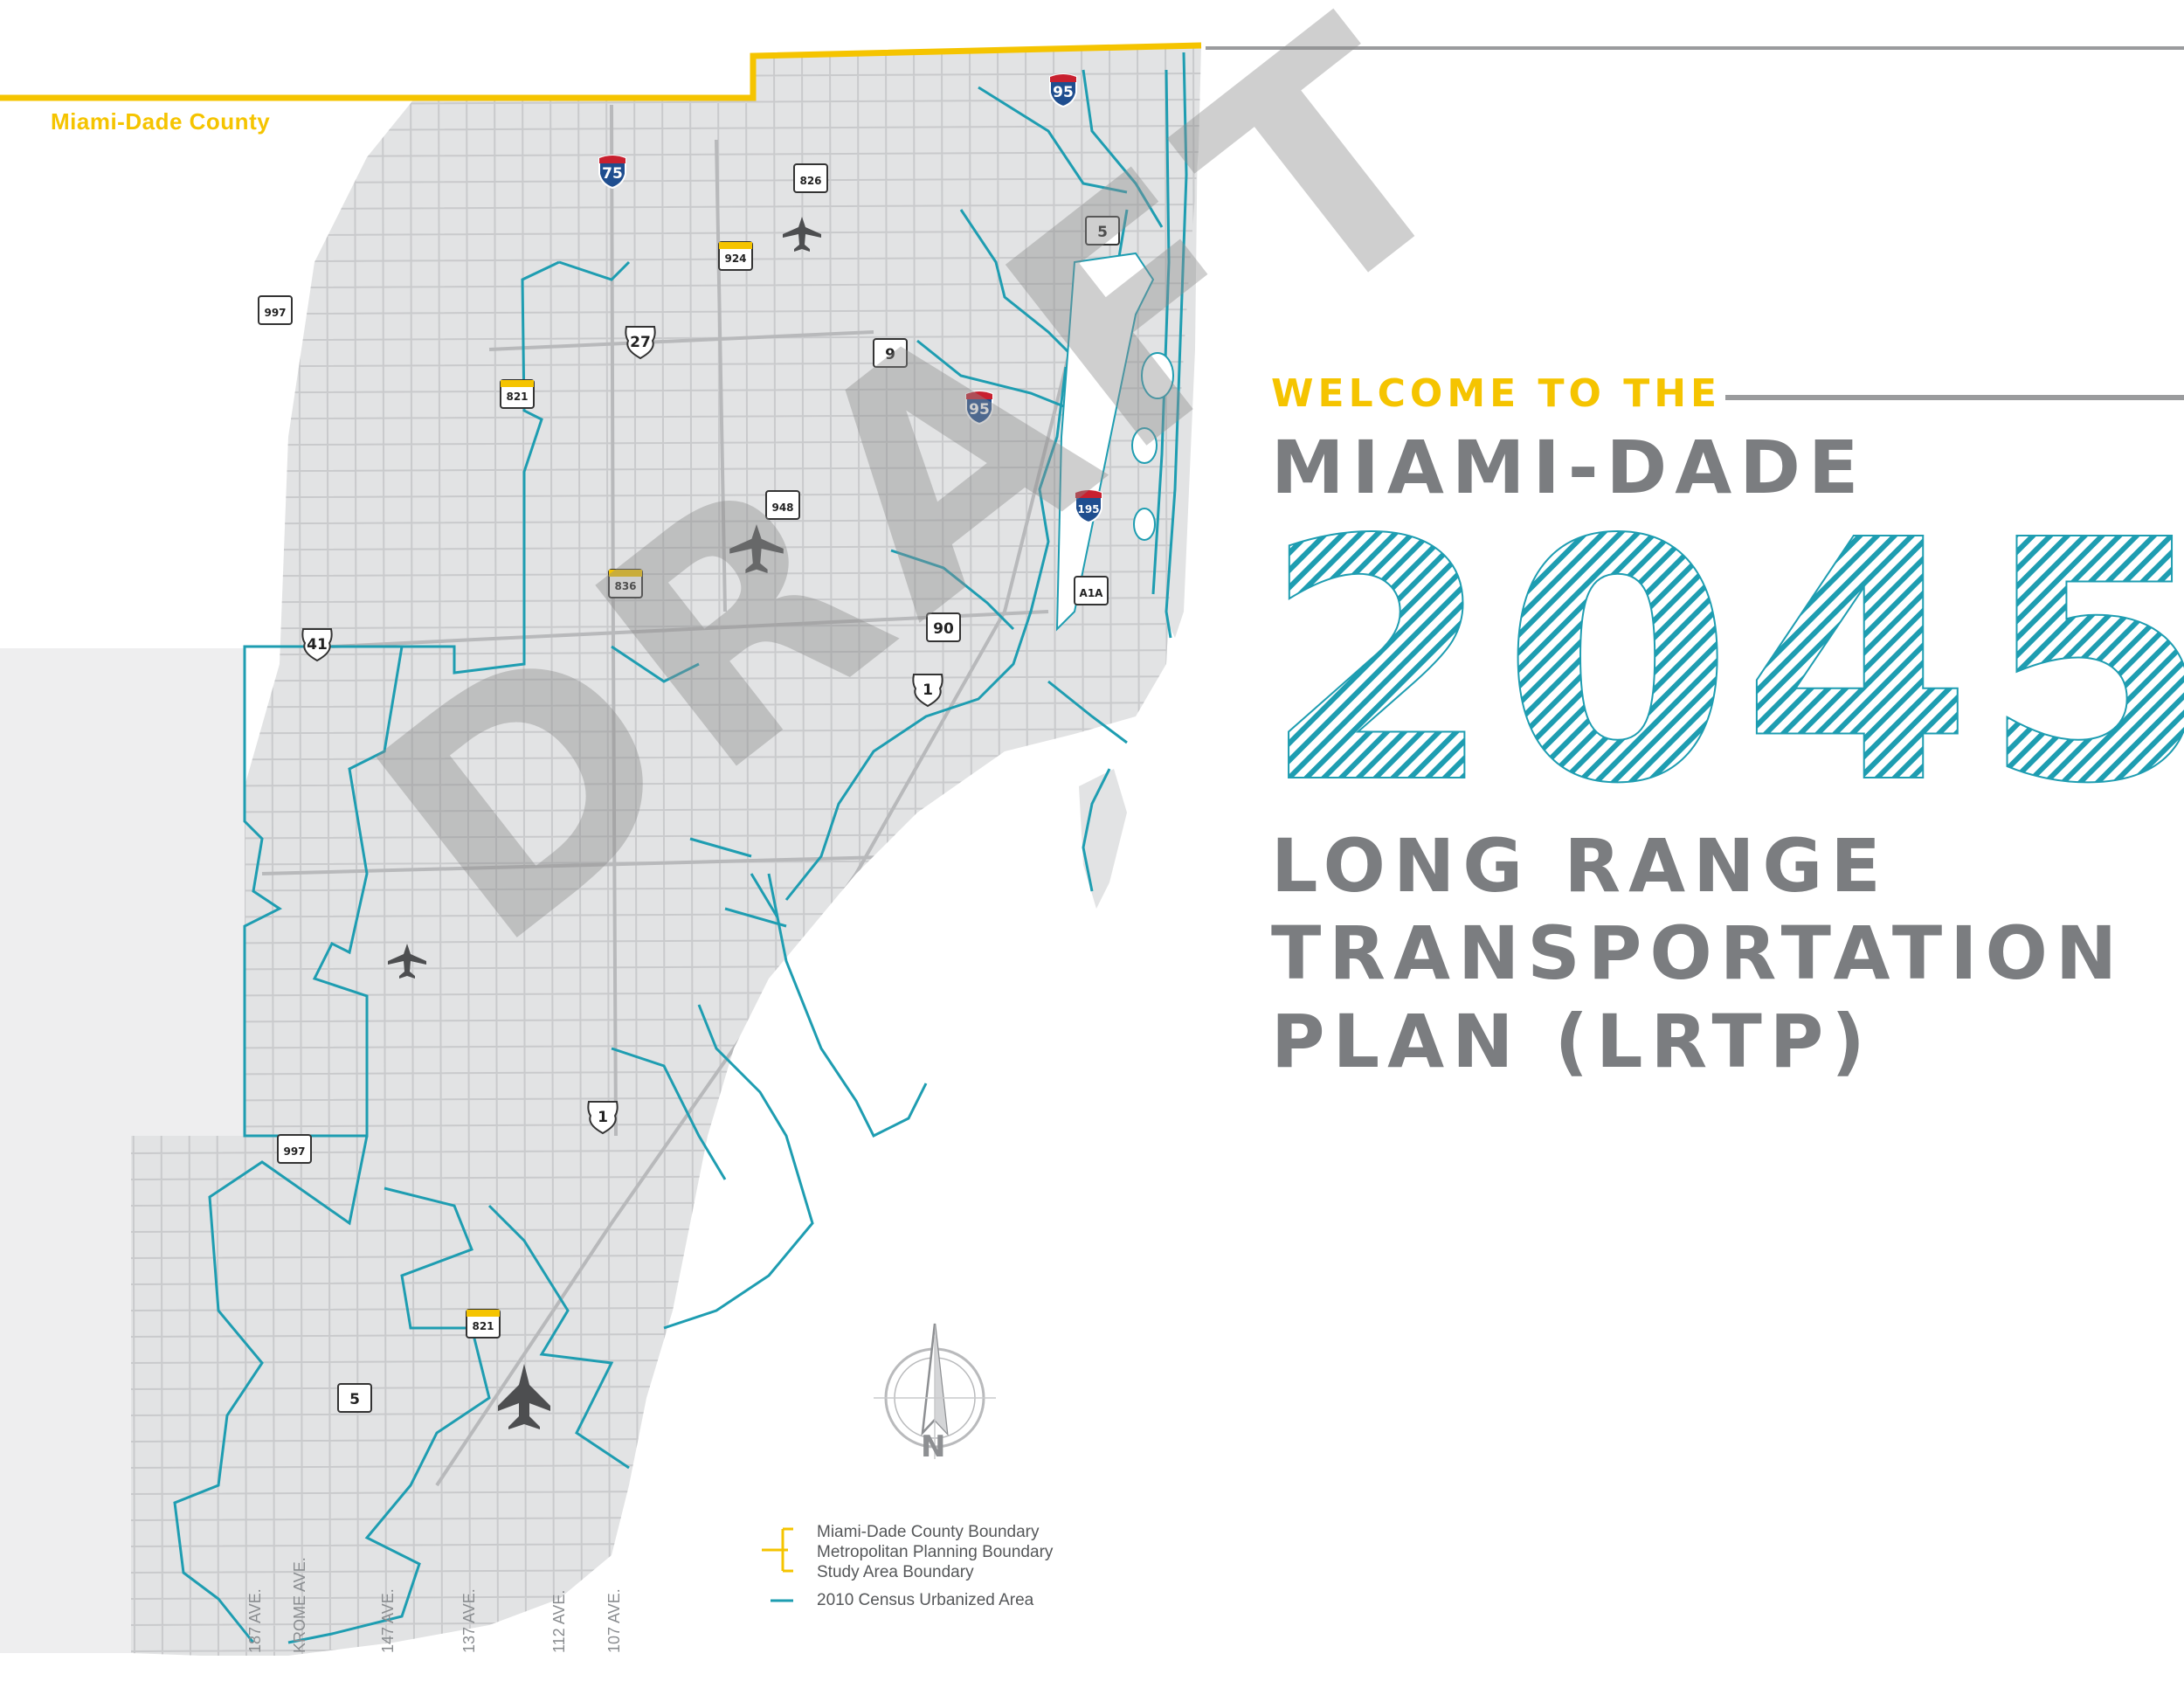 The height and width of the screenshot is (1688, 2184). Describe the element at coordinates (524, 1396) in the screenshot. I see `military-jet-icon` at that location.